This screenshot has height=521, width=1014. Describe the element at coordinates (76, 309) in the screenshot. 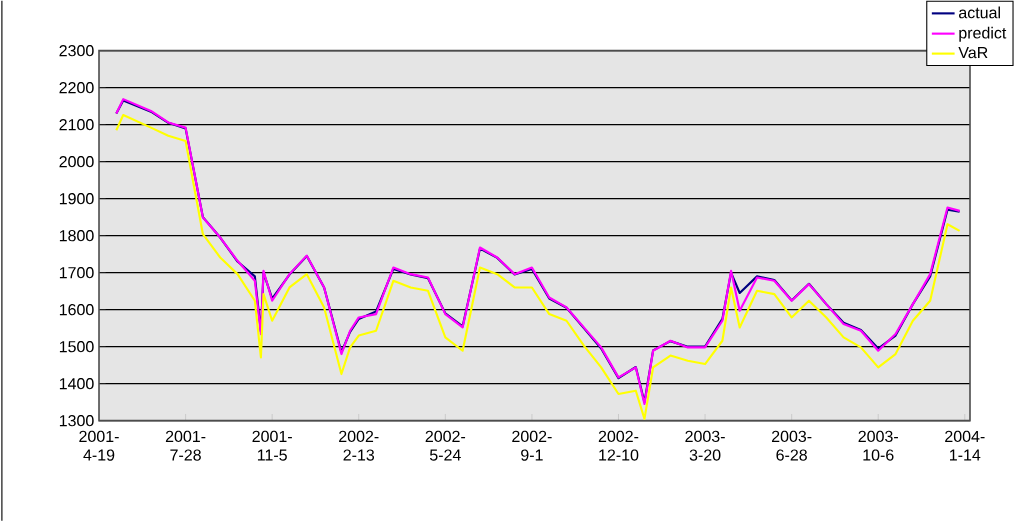

I see `y-tick-label: 1600` at that location.